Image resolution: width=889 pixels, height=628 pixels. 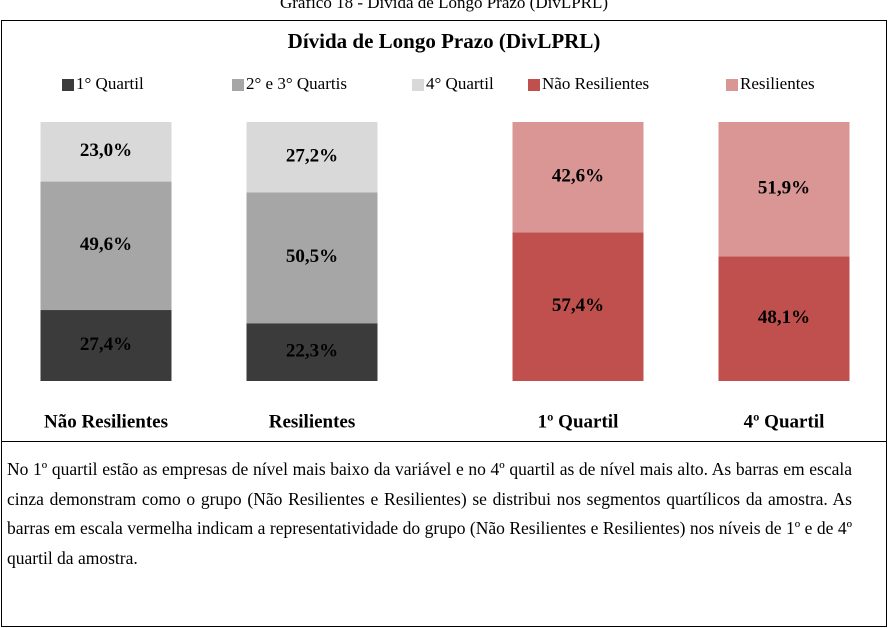 I want to click on data-label: 27,2%, so click(x=312, y=156).